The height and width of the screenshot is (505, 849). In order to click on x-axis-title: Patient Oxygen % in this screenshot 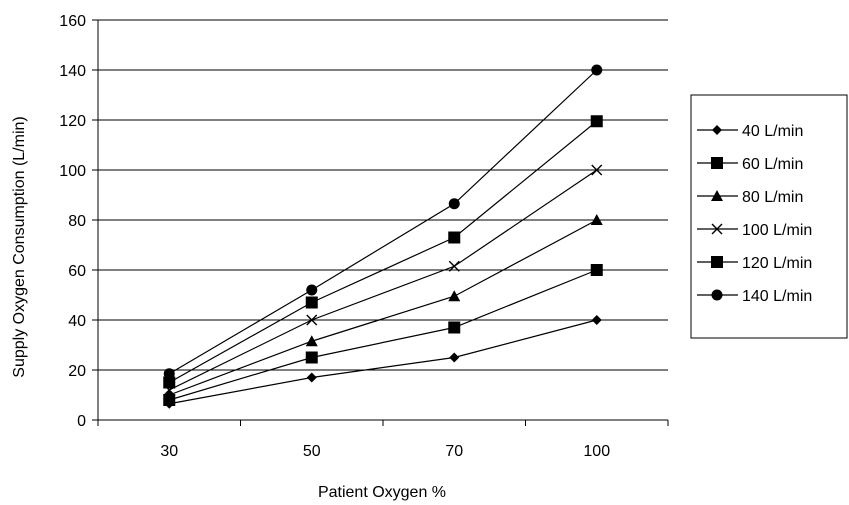, I will do `click(382, 492)`.